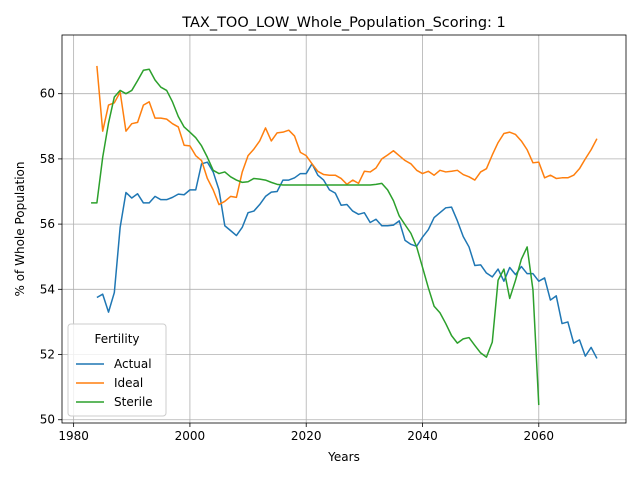  What do you see at coordinates (47, 159) in the screenshot?
I see `y-tick-label: 58` at bounding box center [47, 159].